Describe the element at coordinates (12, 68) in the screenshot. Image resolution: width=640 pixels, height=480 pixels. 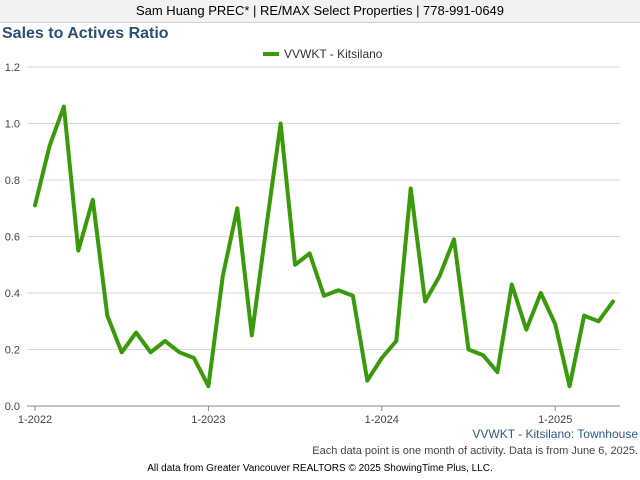
I see `y-tick-label: 1.2` at that location.